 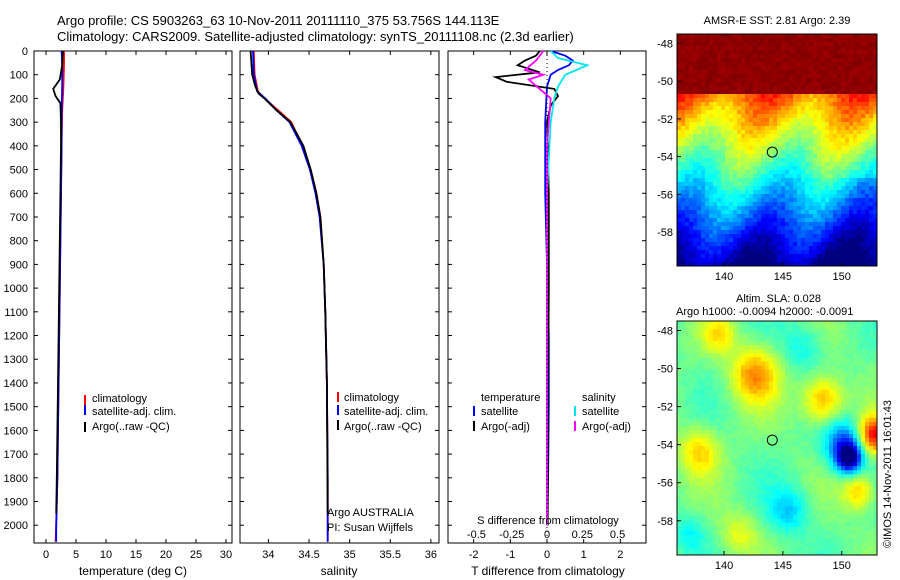 I want to click on salinity-xlabel: salinity, so click(x=339, y=571).